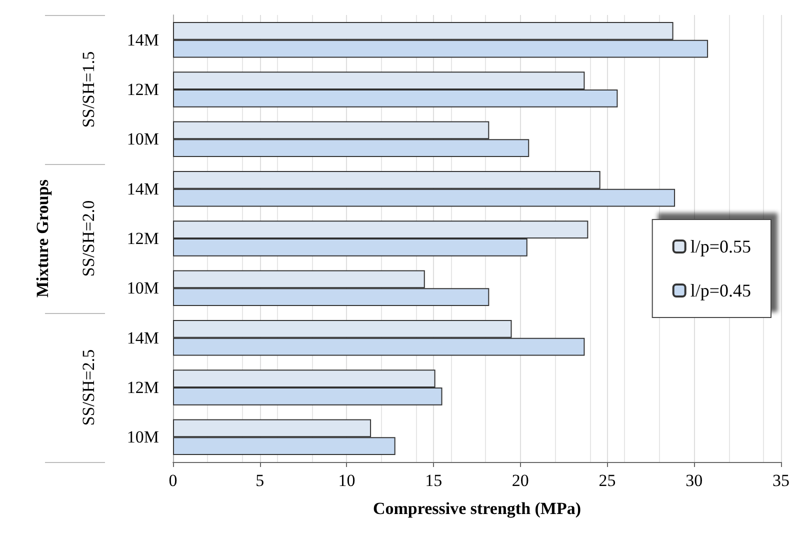 The height and width of the screenshot is (537, 793). Describe the element at coordinates (694, 480) in the screenshot. I see `x-tick-label: 30` at that location.